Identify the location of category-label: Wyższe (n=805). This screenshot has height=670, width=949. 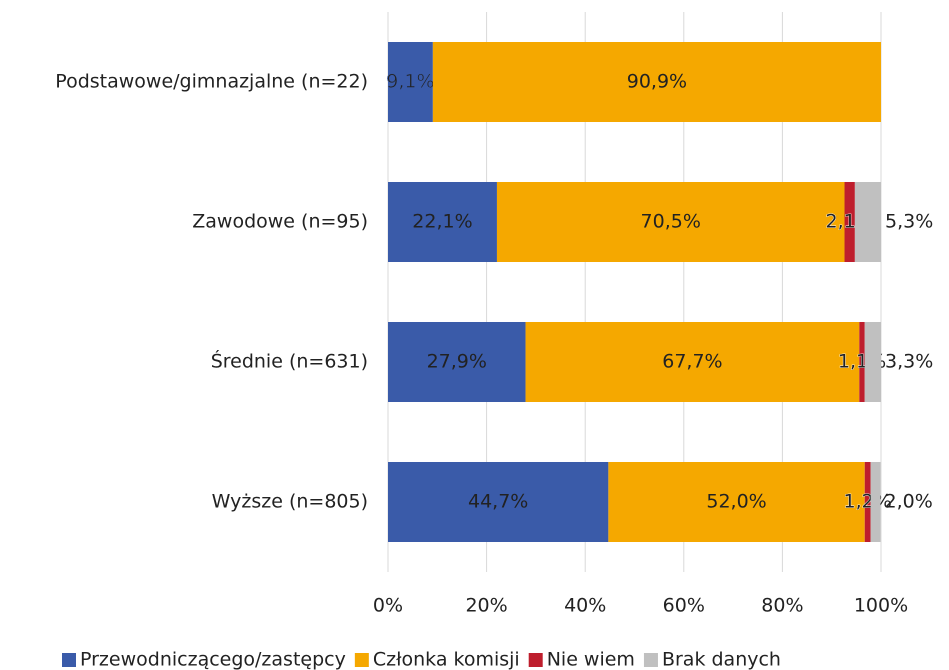
(290, 502).